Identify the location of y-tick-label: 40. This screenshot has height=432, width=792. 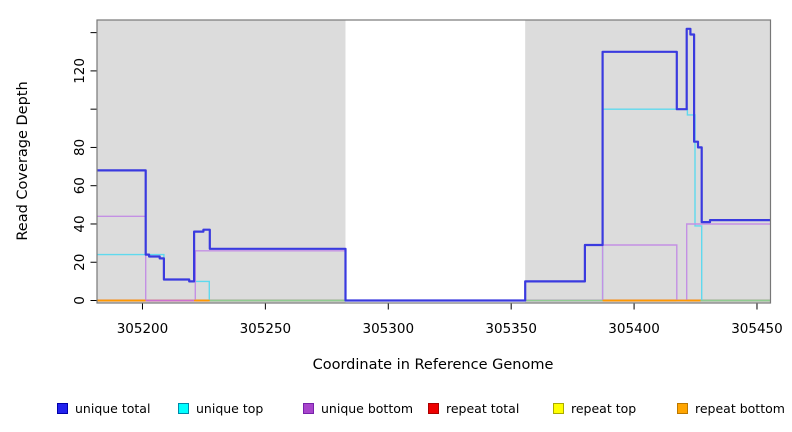
(80, 223).